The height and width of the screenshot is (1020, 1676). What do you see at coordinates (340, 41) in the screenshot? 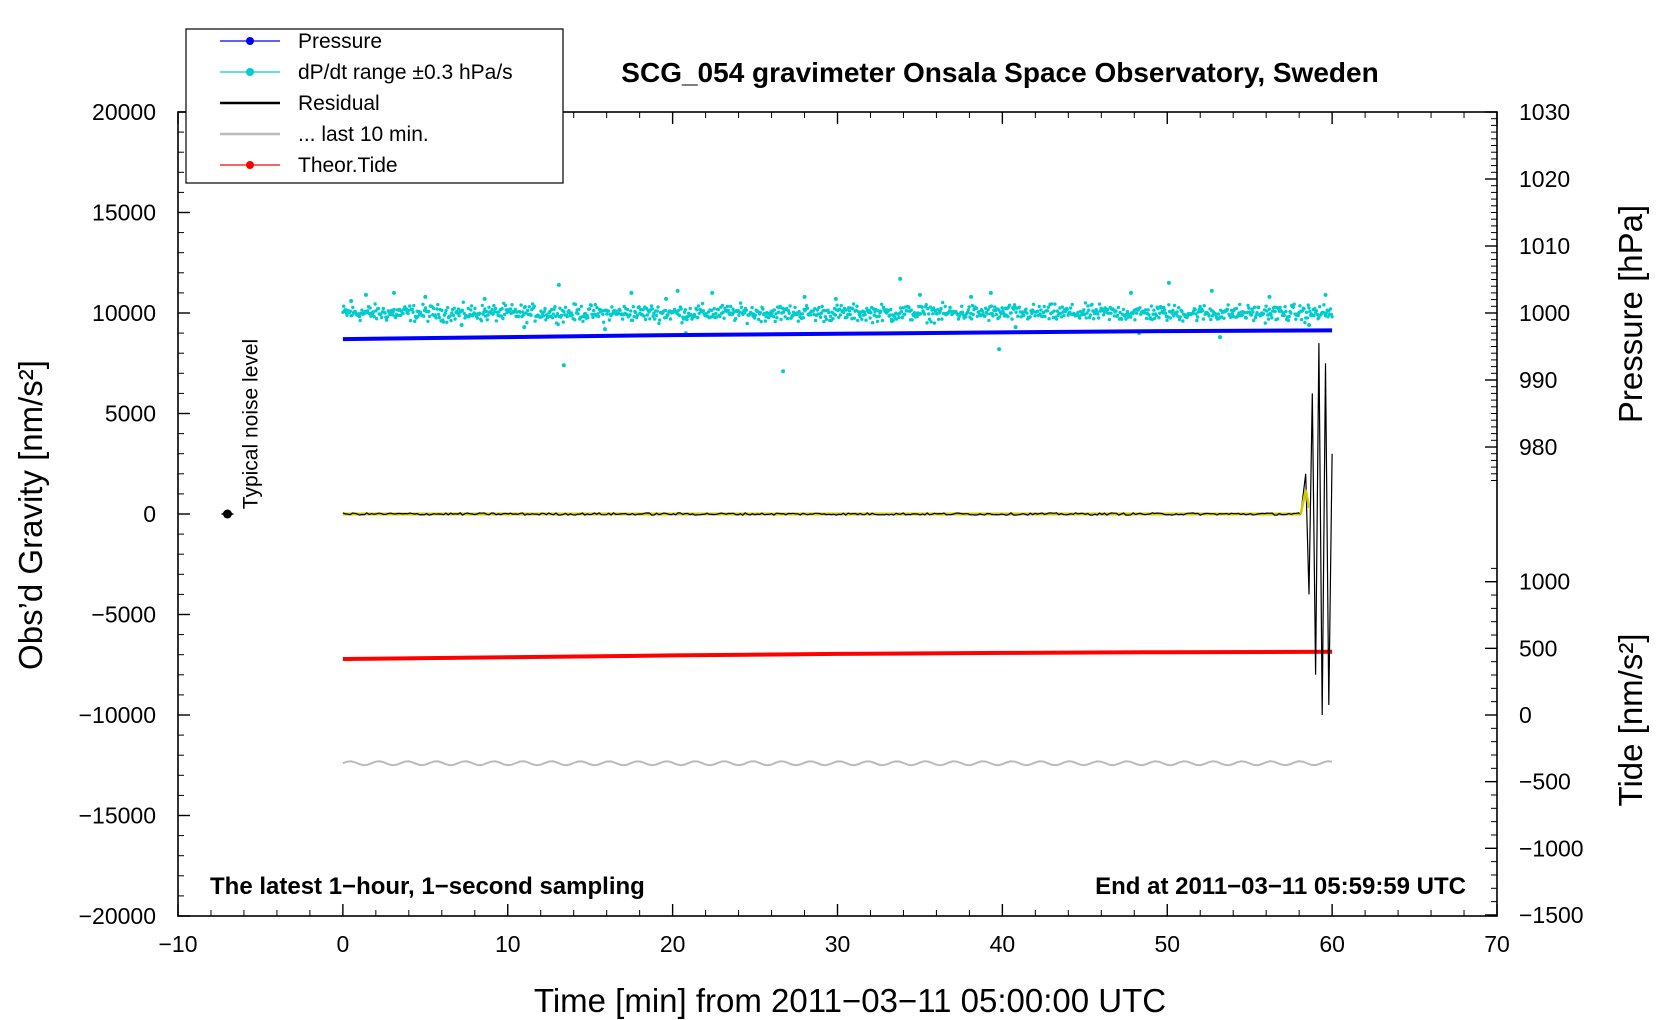
I see `legend-label: Pressure` at bounding box center [340, 41].